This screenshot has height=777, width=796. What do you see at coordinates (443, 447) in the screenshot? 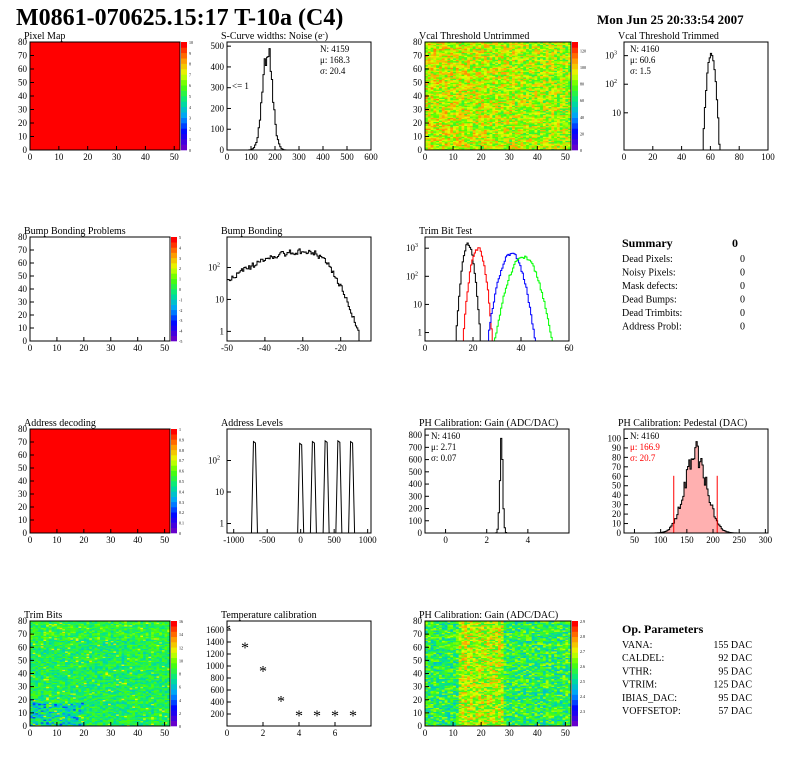
I see `stats-line: μ: 2.71` at bounding box center [443, 447].